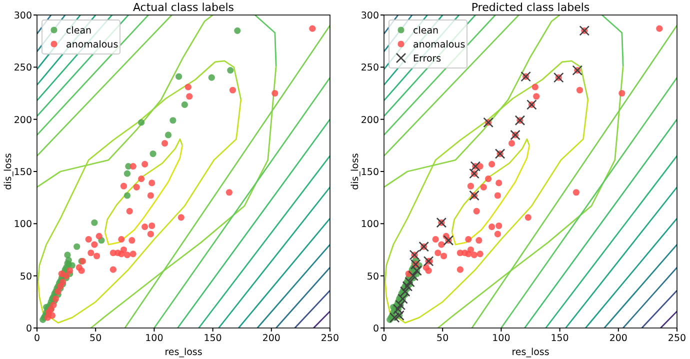 This screenshot has height=359, width=690. What do you see at coordinates (427, 59) in the screenshot?
I see `legend-label: Errors` at bounding box center [427, 59].